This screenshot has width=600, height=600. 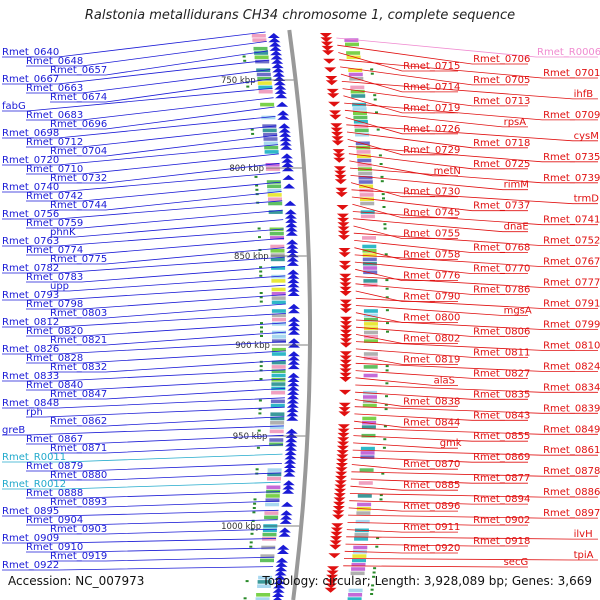 What do you see at coordinates (501, 206) in the screenshot?
I see `gene-label-right: Rmet_0737` at bounding box center [501, 206].